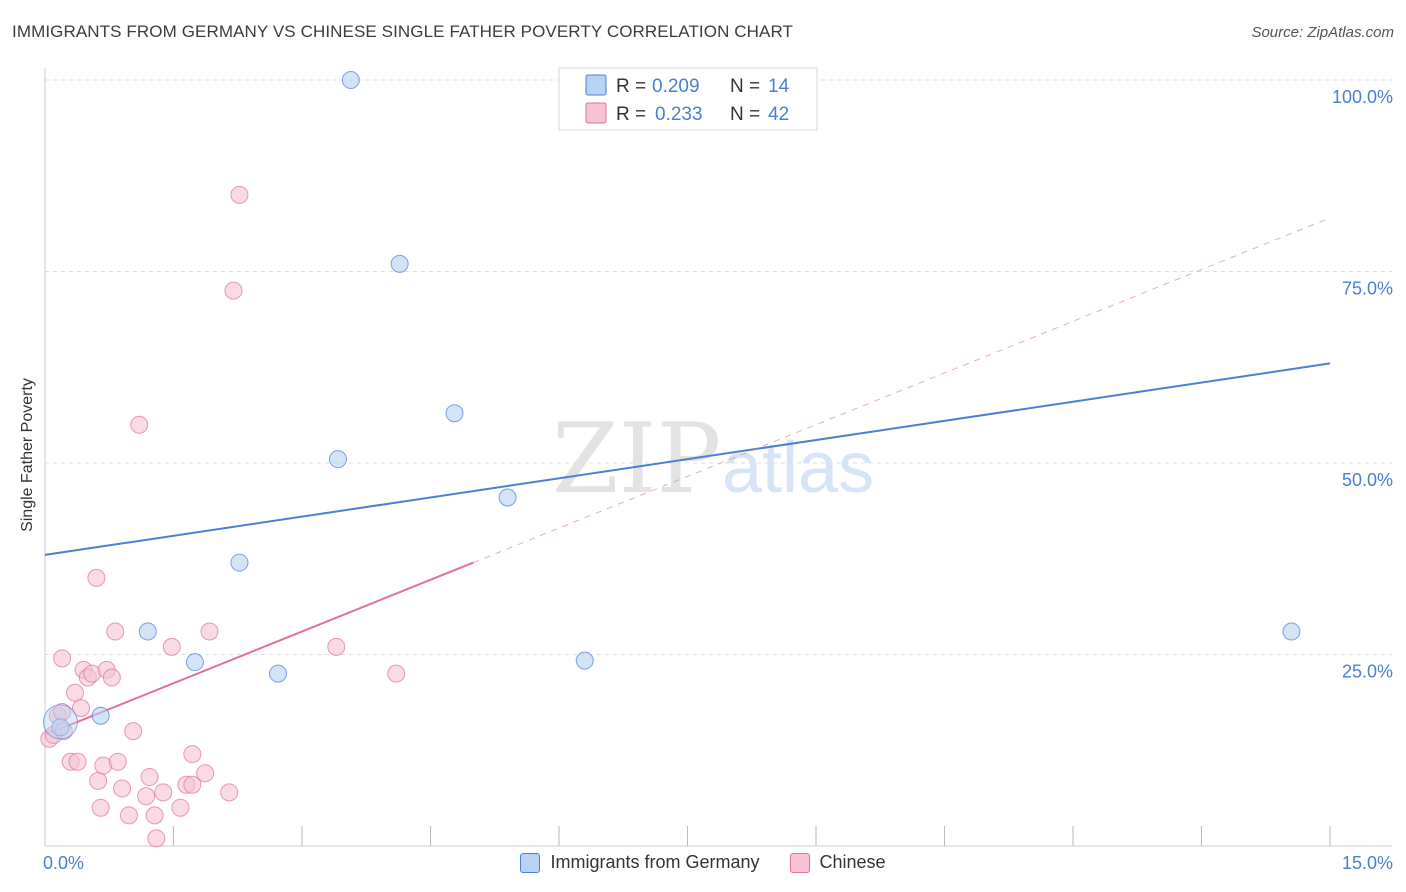 This screenshot has height=892, width=1406. I want to click on stats-r-value-blue: 0.209, so click(676, 86).